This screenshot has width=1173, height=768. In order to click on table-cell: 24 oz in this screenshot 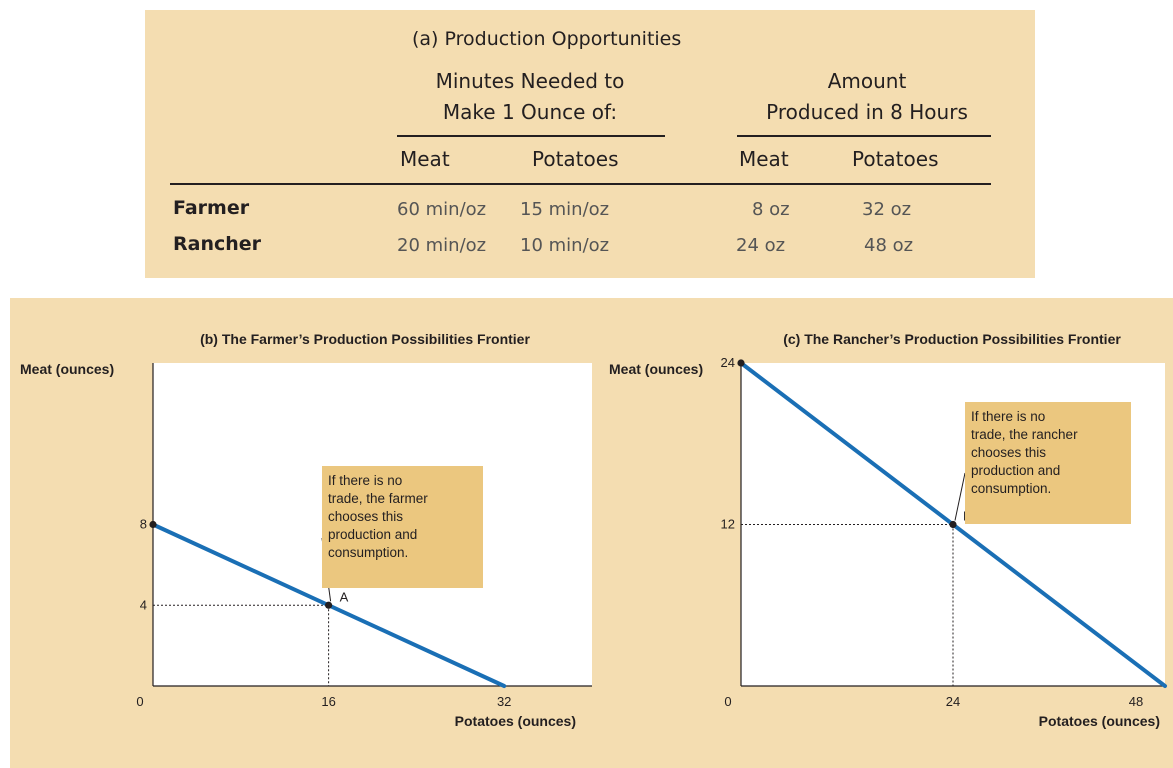, I will do `click(761, 245)`.